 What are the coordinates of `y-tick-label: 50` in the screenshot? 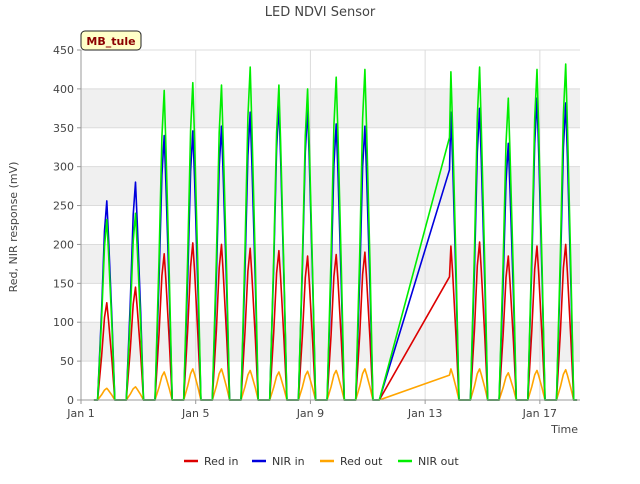 It's located at (67, 361).